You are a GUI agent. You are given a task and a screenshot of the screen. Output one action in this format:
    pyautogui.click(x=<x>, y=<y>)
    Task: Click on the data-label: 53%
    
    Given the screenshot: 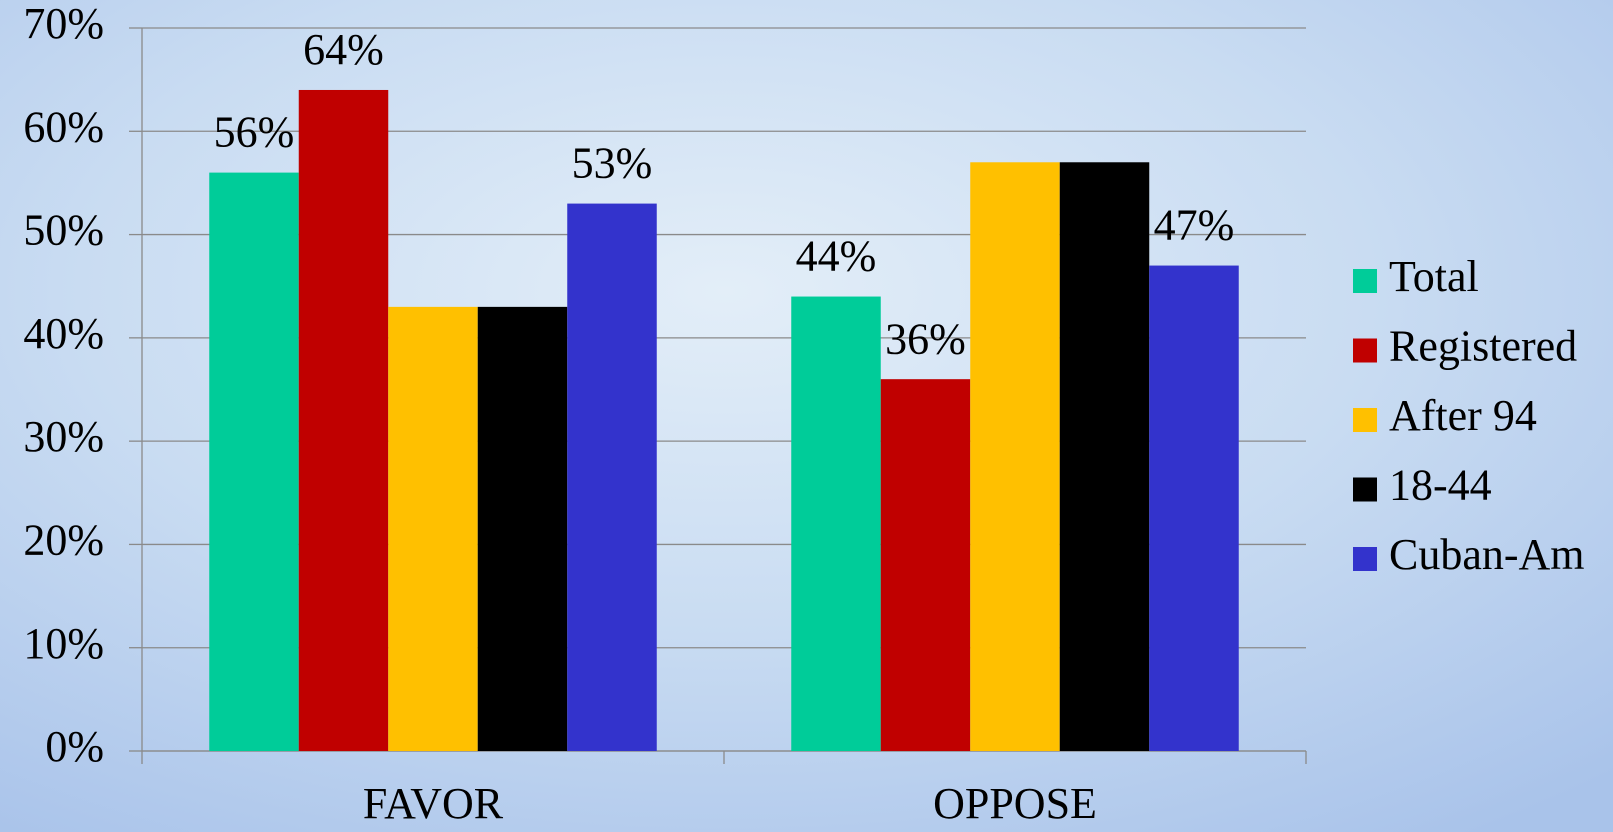 What is the action you would take?
    pyautogui.click(x=612, y=163)
    